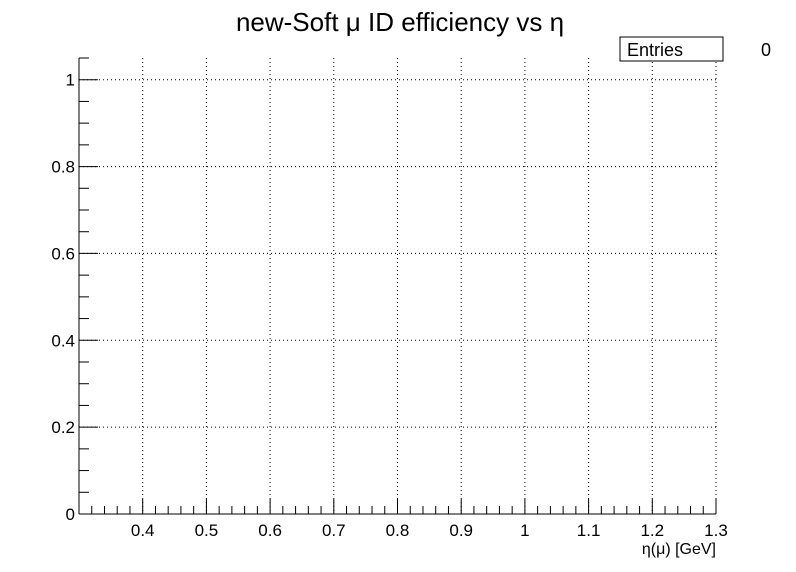 The width and height of the screenshot is (796, 572). What do you see at coordinates (334, 530) in the screenshot?
I see `x-tick-label: 0.7` at bounding box center [334, 530].